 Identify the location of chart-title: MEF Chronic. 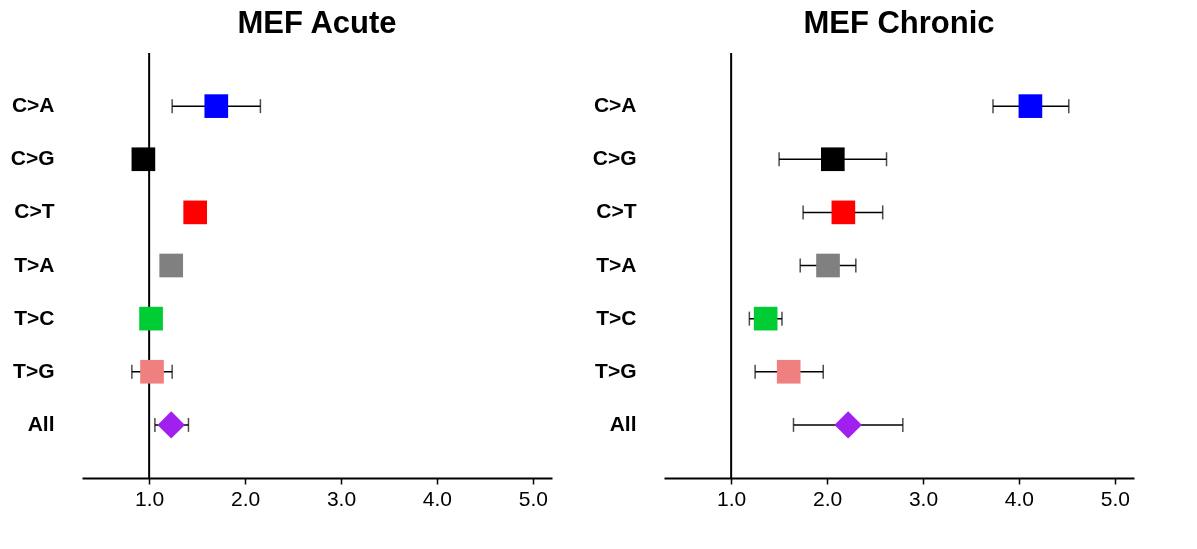
(899, 22).